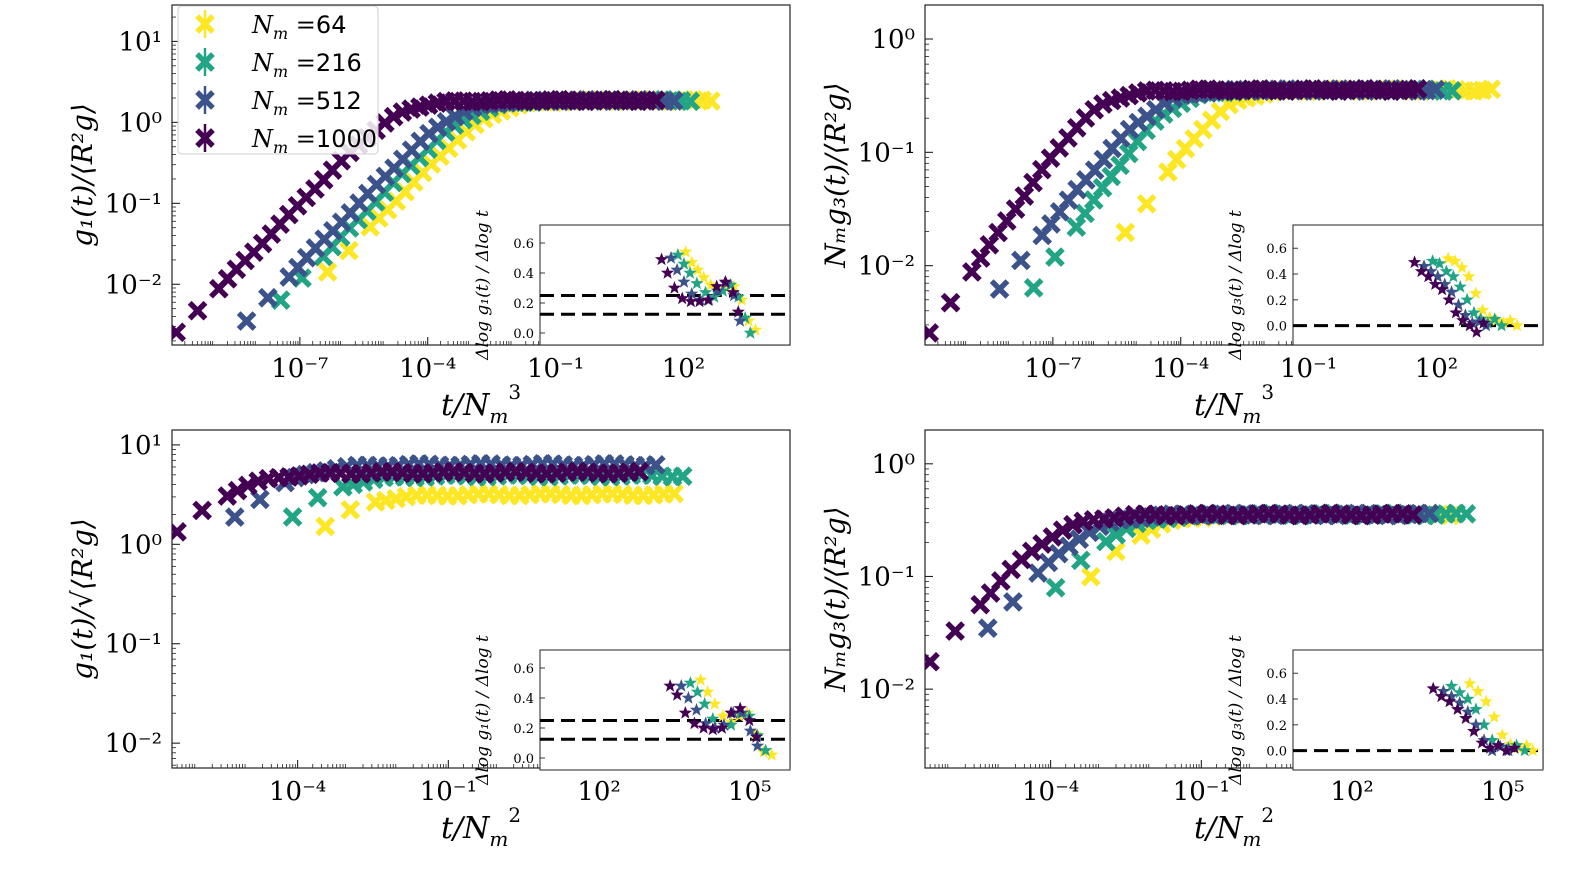  Describe the element at coordinates (314, 141) in the screenshot. I see `legend-label-1000: Nm =1000` at that location.